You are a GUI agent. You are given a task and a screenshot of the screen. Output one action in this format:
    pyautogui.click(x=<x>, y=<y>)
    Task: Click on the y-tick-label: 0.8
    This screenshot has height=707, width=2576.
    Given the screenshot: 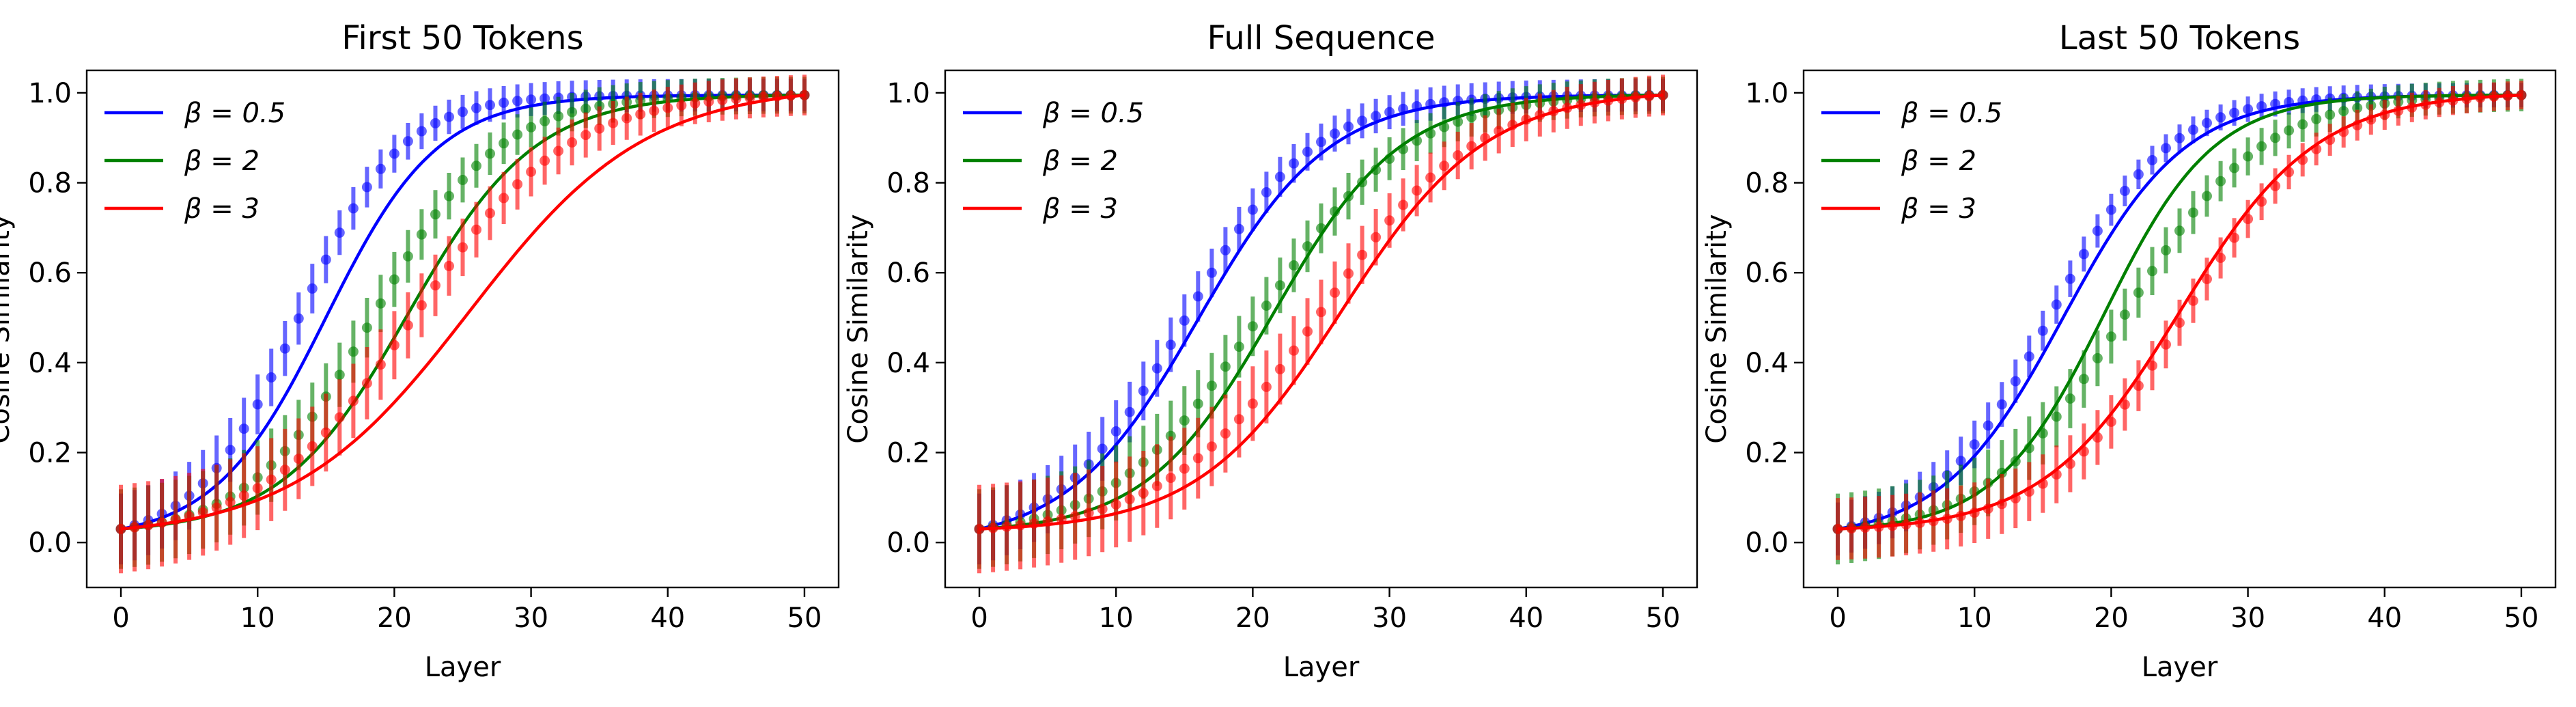 What is the action you would take?
    pyautogui.click(x=1767, y=183)
    